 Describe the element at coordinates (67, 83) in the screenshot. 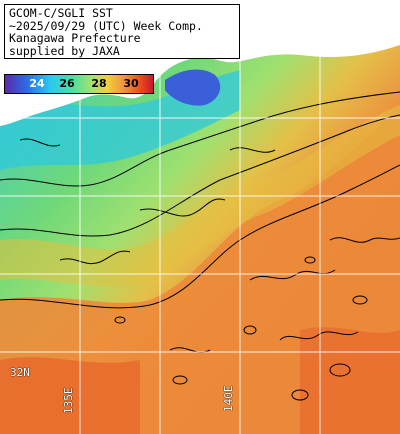

I see `colorbar-label-26: 26` at that location.